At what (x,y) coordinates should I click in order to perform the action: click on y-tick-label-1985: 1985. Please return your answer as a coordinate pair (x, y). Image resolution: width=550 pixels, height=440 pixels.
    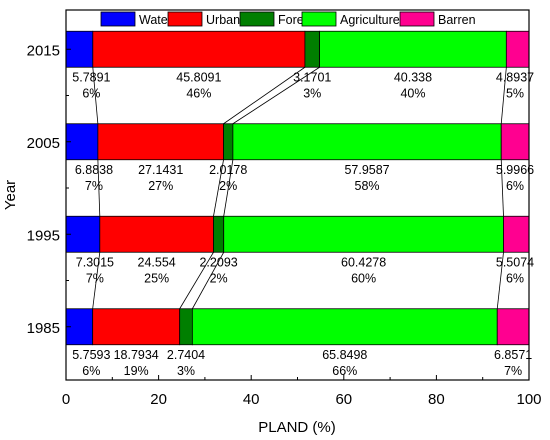
    Looking at the image, I should click on (43, 328).